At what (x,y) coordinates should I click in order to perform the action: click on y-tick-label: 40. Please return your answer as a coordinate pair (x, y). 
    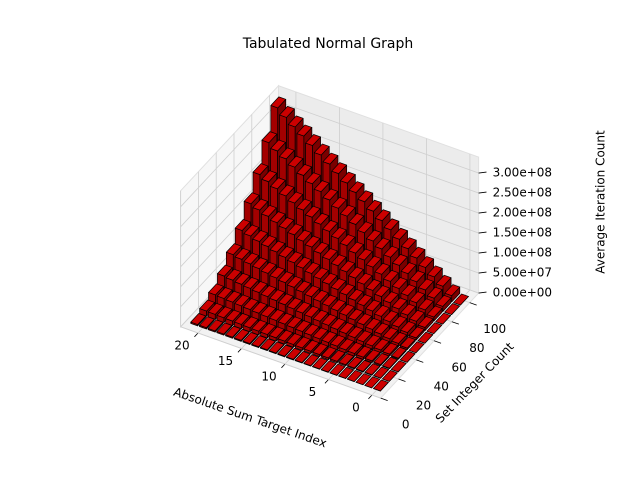
    Looking at the image, I should click on (441, 386).